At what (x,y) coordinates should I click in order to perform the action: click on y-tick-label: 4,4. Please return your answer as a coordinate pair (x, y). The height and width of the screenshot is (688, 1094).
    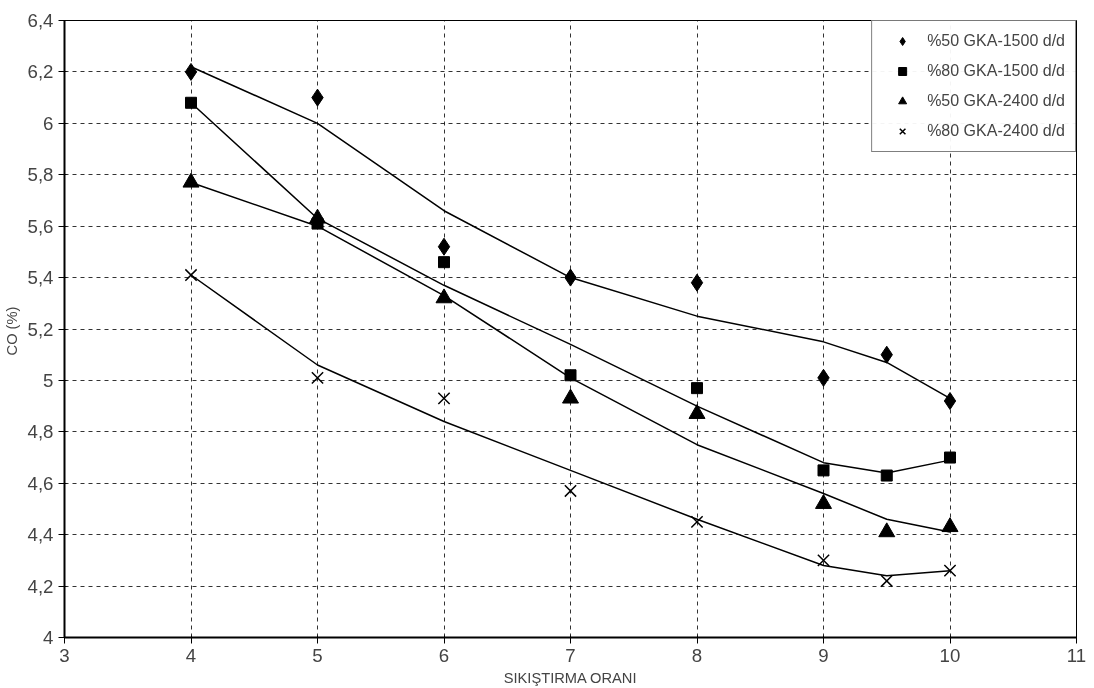
    Looking at the image, I should click on (40, 535).